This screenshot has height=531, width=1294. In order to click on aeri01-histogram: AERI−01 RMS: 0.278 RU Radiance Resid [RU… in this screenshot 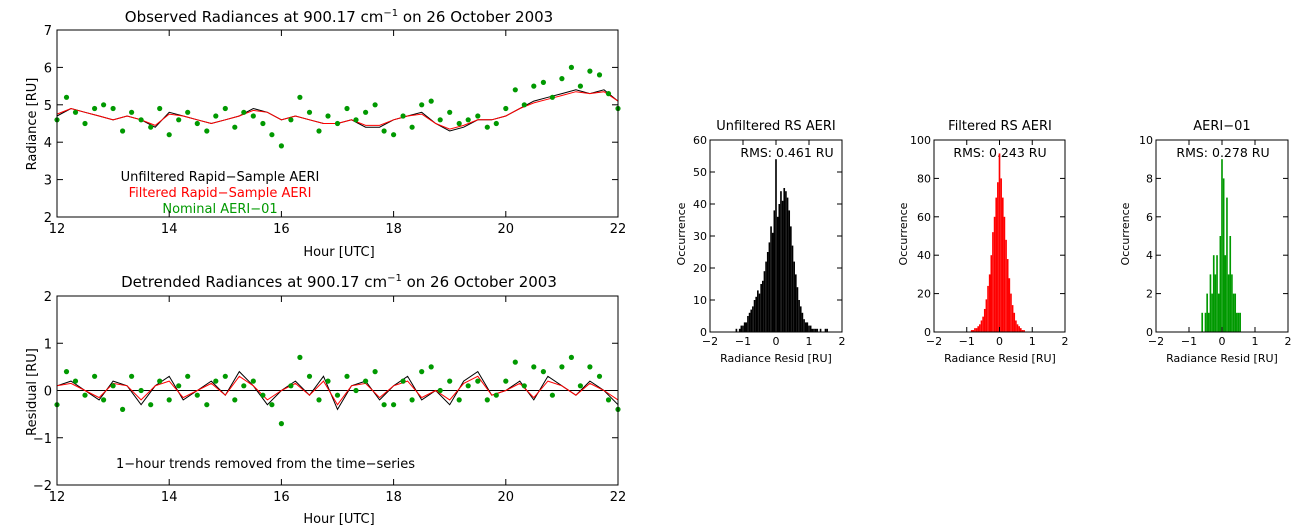, I will do `click(1205, 242)`.